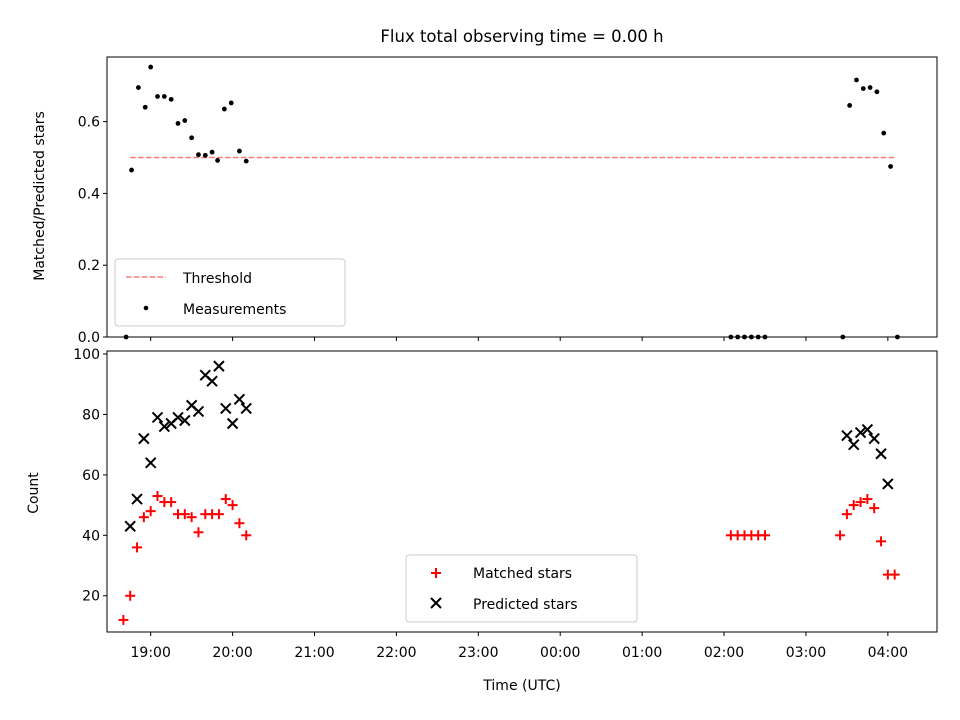 The image size is (960, 720). I want to click on x-tick-label: 23:00, so click(478, 653).